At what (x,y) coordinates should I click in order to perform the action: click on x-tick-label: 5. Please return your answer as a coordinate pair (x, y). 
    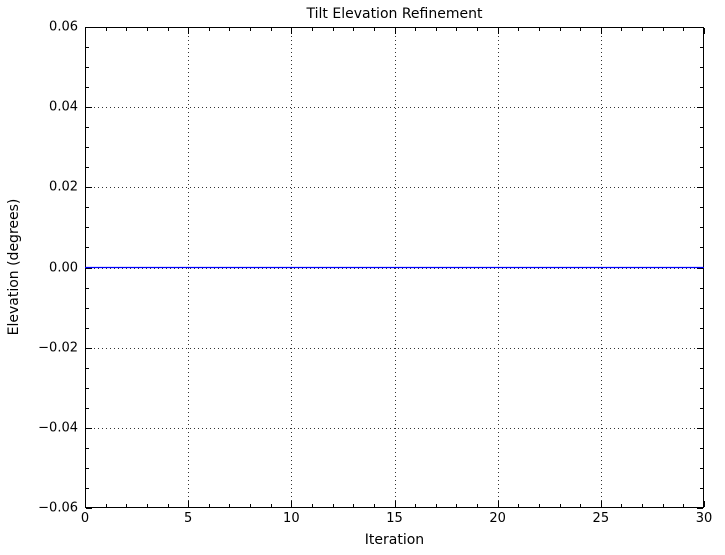
    Looking at the image, I should click on (188, 518).